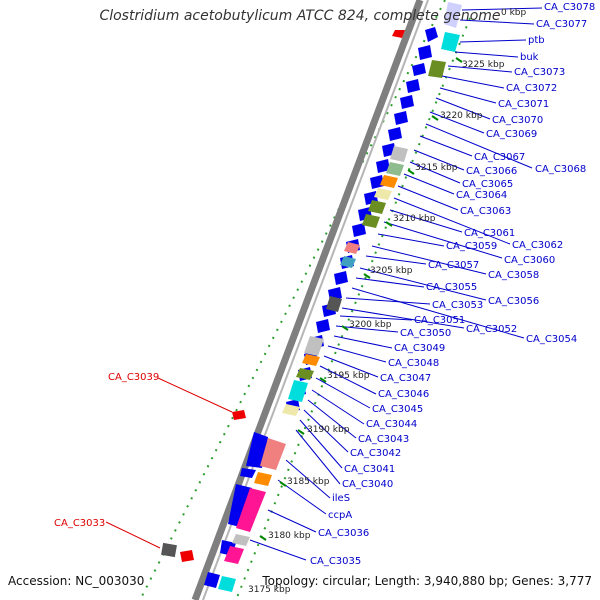 This screenshot has height=600, width=600. Describe the element at coordinates (529, 260) in the screenshot. I see `gene-label: CA_C3060` at that location.